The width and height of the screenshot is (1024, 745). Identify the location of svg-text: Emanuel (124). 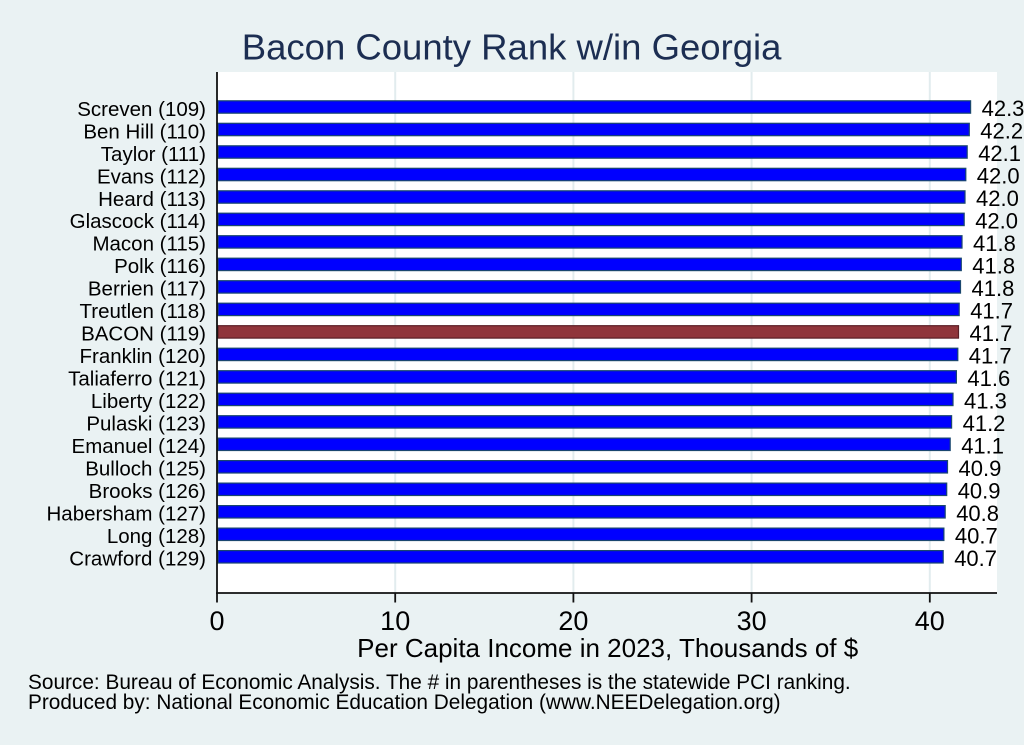
(139, 446).